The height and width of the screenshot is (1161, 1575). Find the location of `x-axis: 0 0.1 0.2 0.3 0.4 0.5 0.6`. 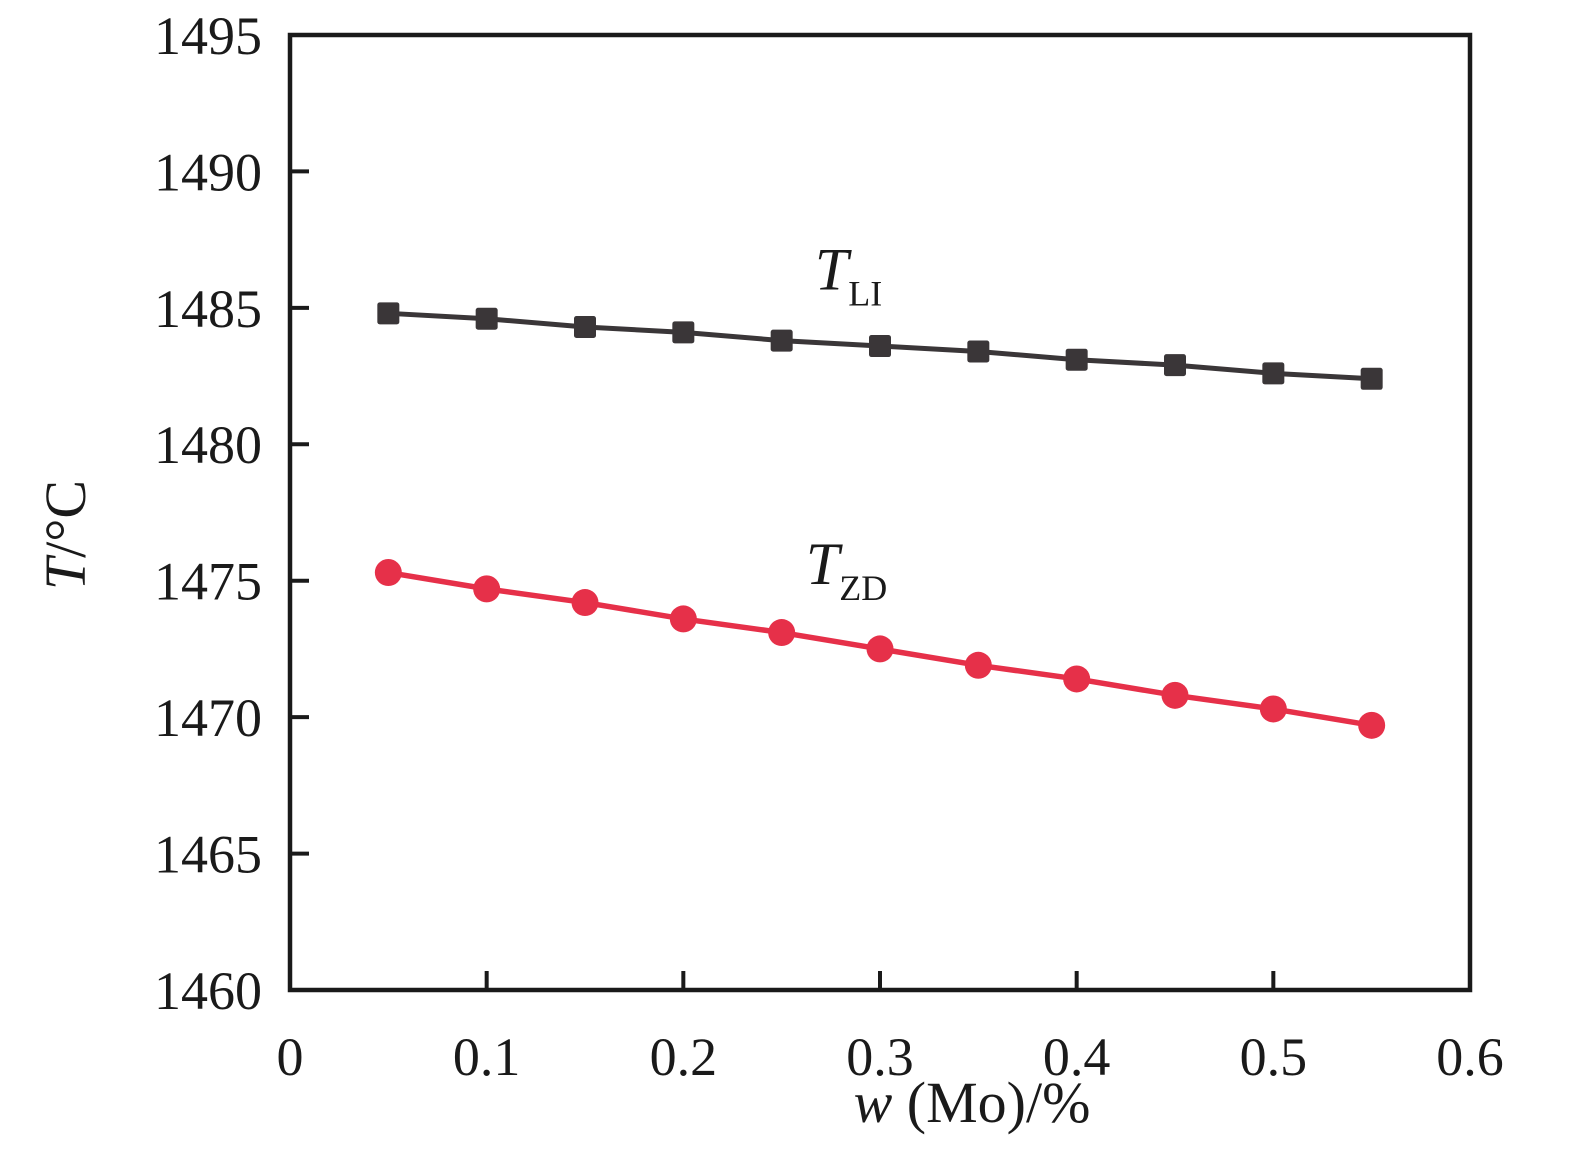

x-axis: 0 0.1 0.2 0.3 0.4 0.5 0.6 is located at coordinates (890, 1029).